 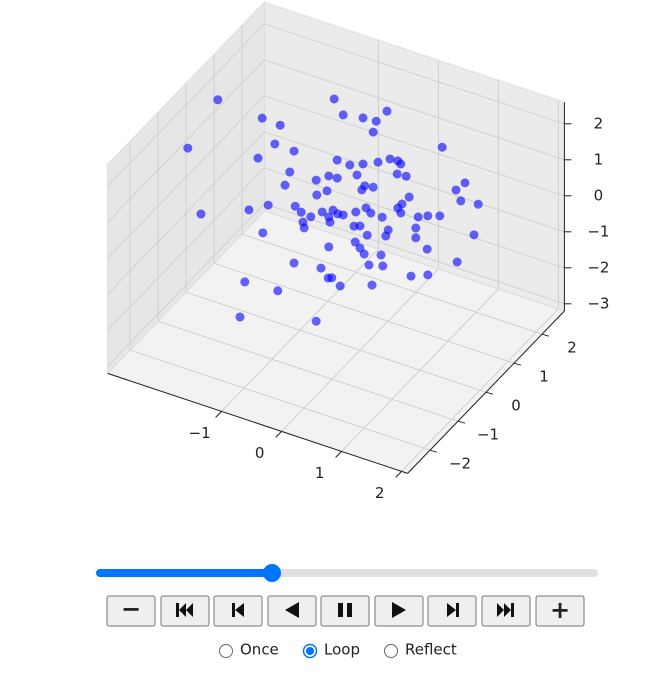 I want to click on button-pause, so click(x=345, y=611).